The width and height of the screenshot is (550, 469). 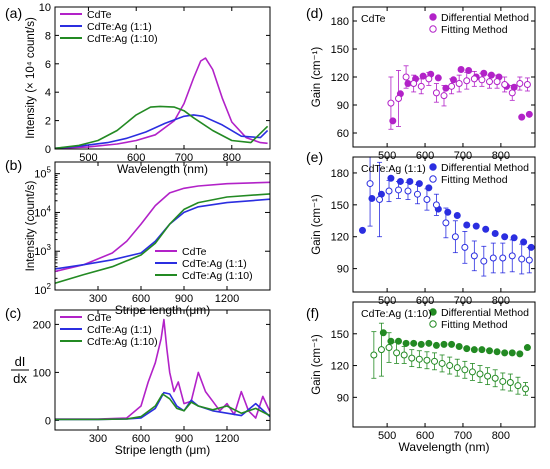 I want to click on y-tick-label: 180, so click(x=340, y=174).